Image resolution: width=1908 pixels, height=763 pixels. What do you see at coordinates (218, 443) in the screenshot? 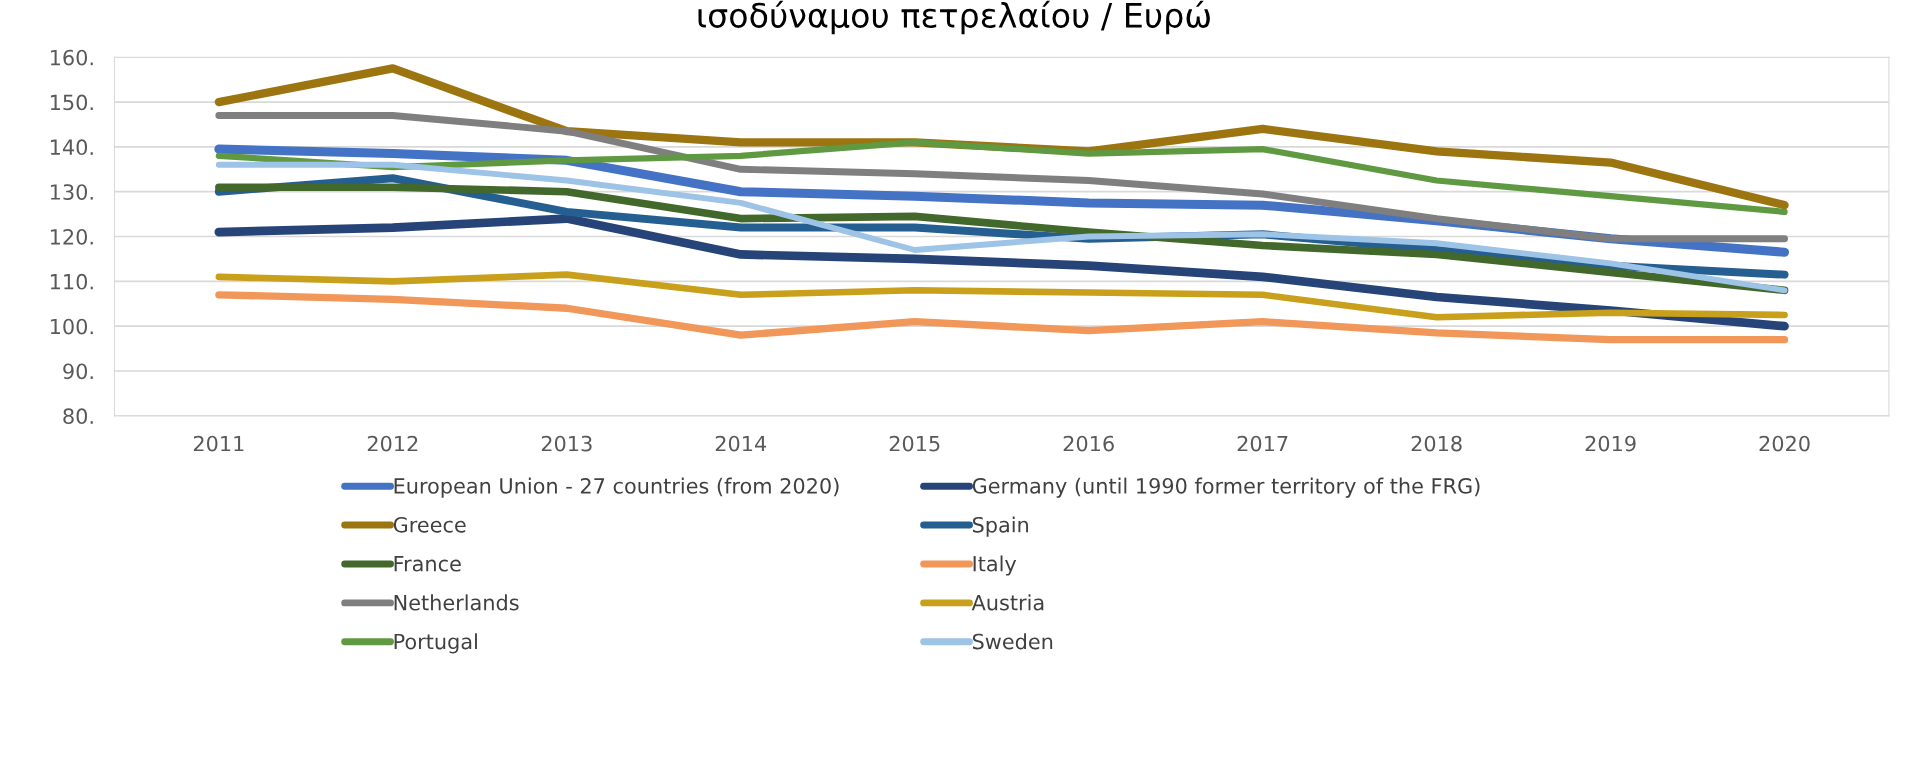
I see `x-tick-label: 2011` at bounding box center [218, 443].